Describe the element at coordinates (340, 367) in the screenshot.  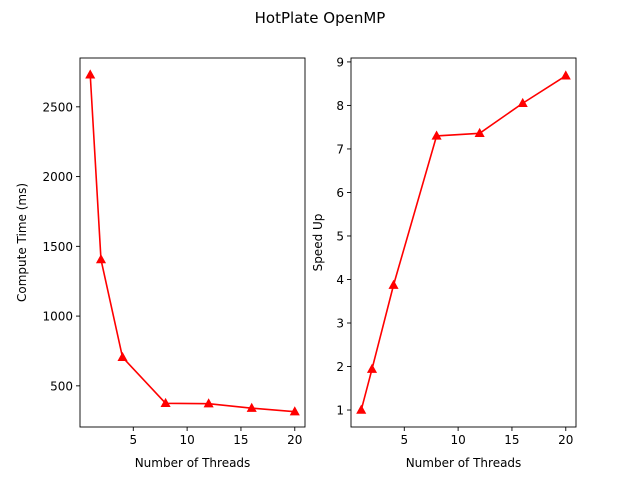
I see `speed-up-y-tick-label: 2` at that location.